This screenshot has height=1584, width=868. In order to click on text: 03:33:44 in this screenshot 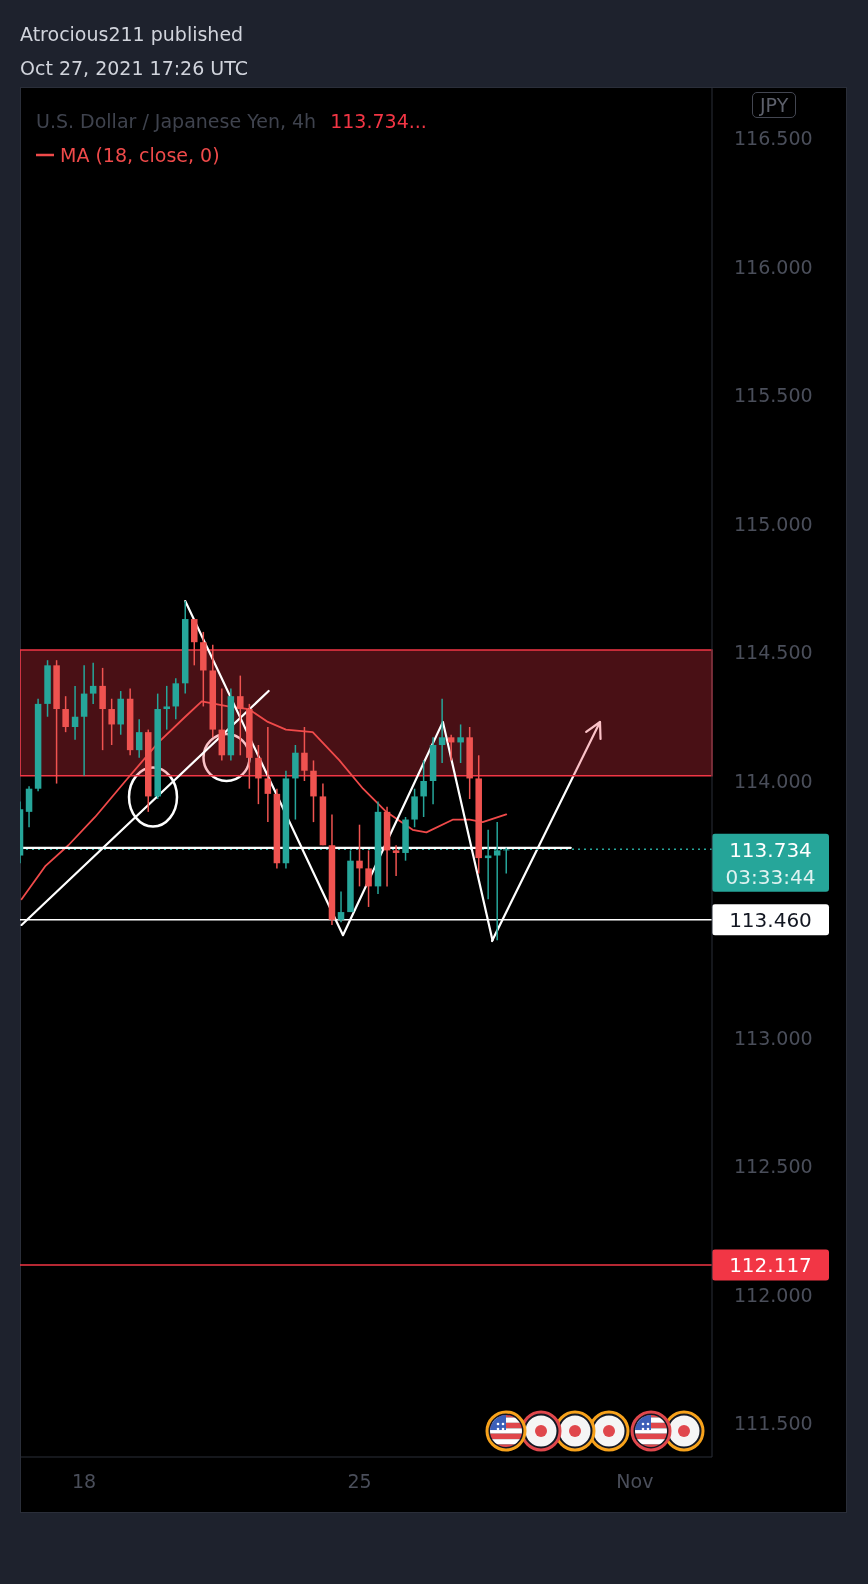, I will do `click(770, 876)`.